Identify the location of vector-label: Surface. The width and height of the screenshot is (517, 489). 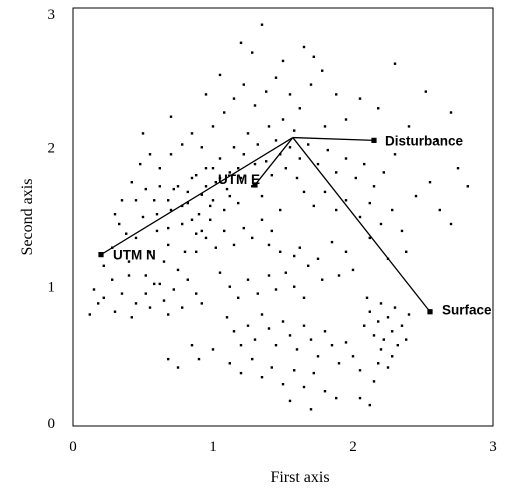
(467, 310).